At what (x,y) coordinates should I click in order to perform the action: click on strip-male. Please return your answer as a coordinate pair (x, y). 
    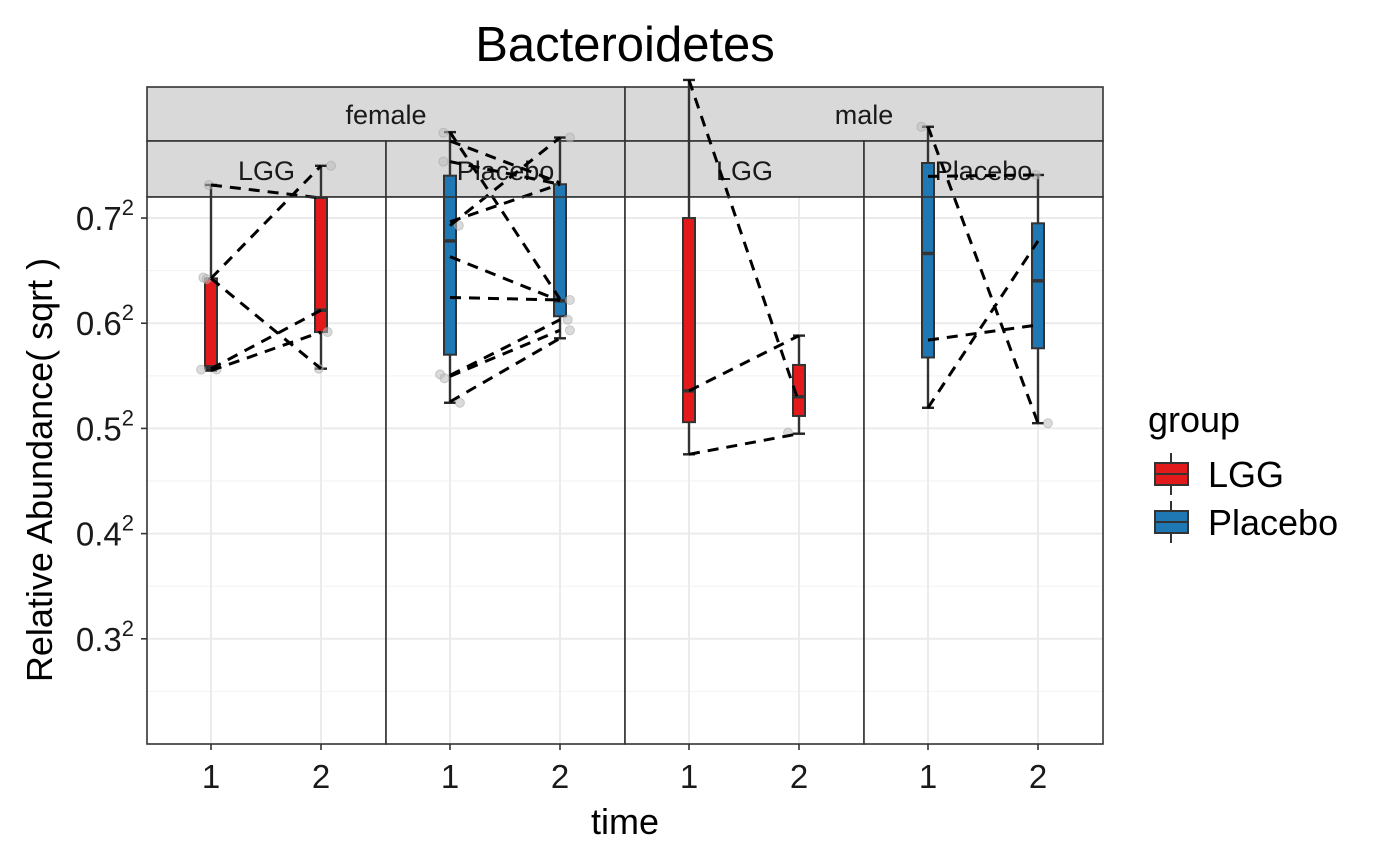
    Looking at the image, I should click on (864, 114).